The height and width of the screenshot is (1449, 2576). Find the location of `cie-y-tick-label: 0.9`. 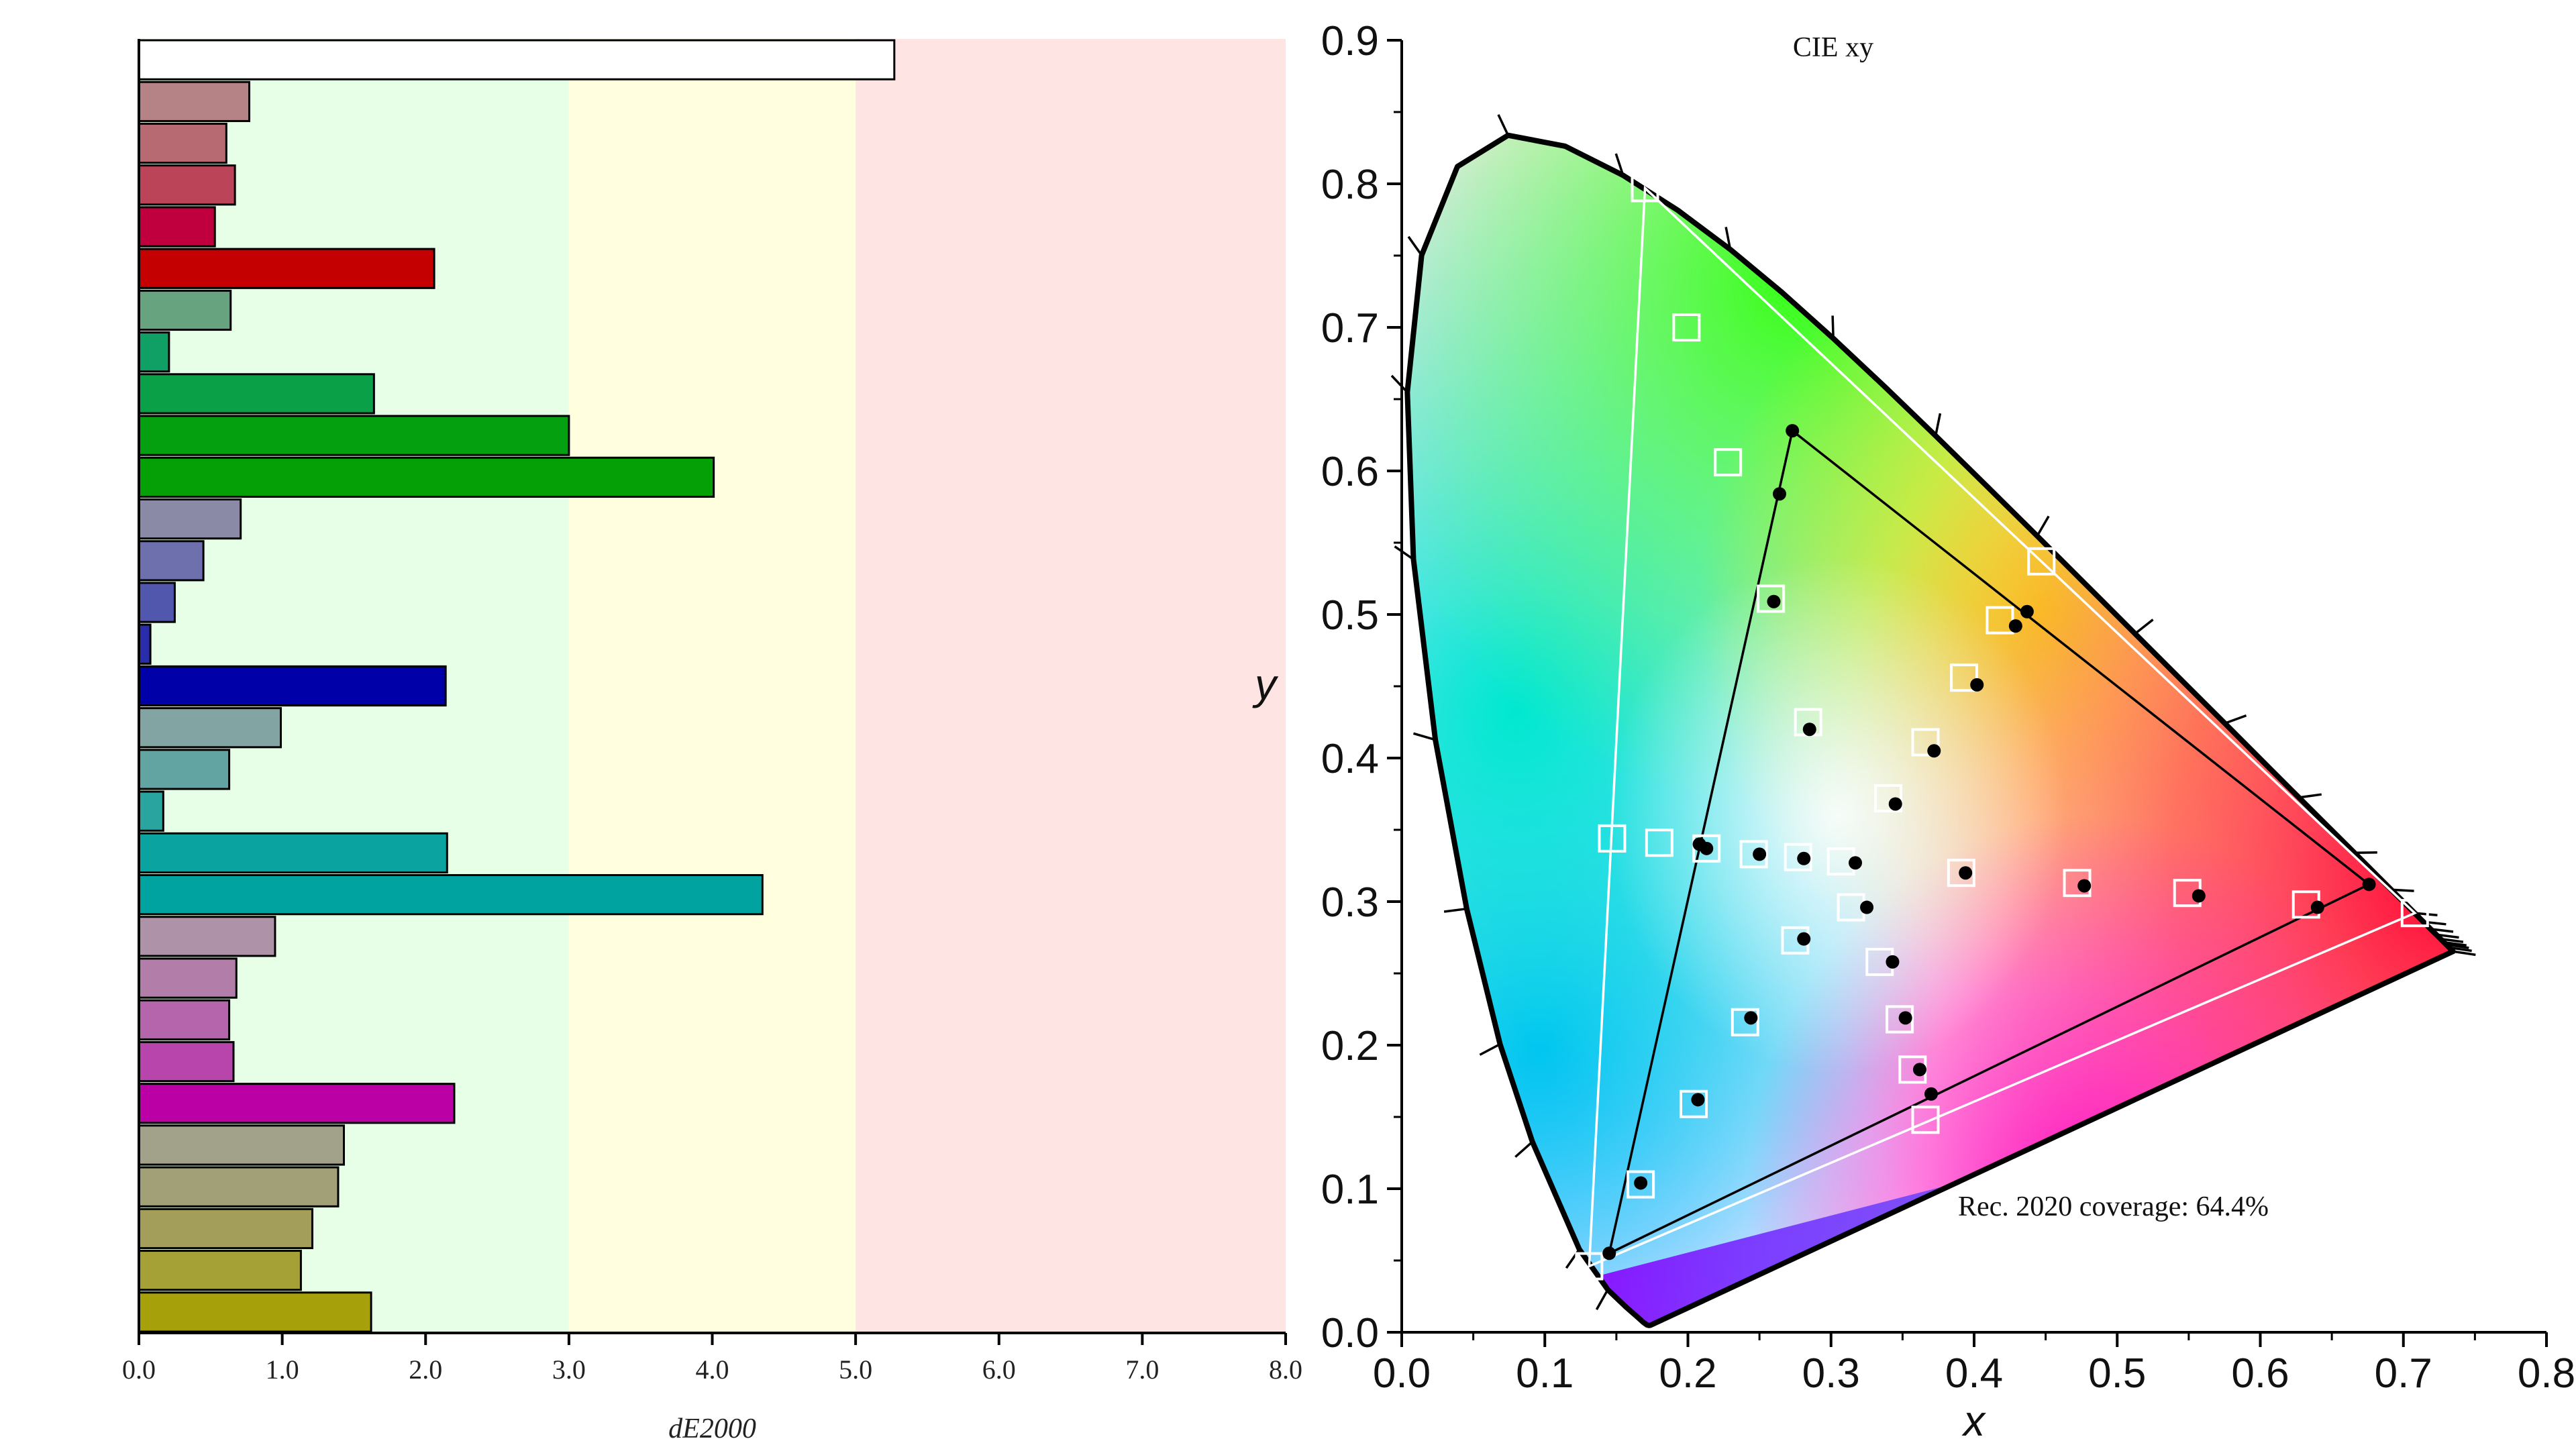

cie-y-tick-label: 0.9 is located at coordinates (1350, 41).